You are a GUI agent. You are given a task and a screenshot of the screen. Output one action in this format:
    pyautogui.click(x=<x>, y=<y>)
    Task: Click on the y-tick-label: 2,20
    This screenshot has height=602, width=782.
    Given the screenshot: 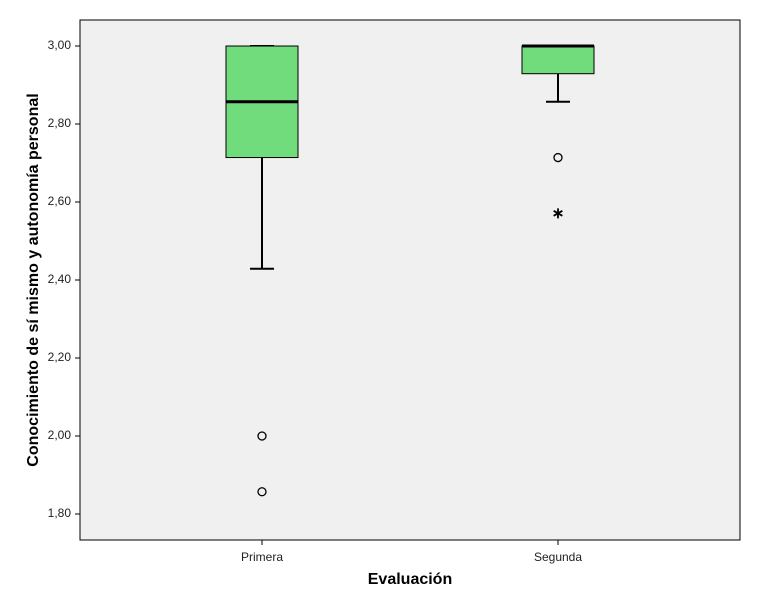 What is the action you would take?
    pyautogui.click(x=60, y=357)
    